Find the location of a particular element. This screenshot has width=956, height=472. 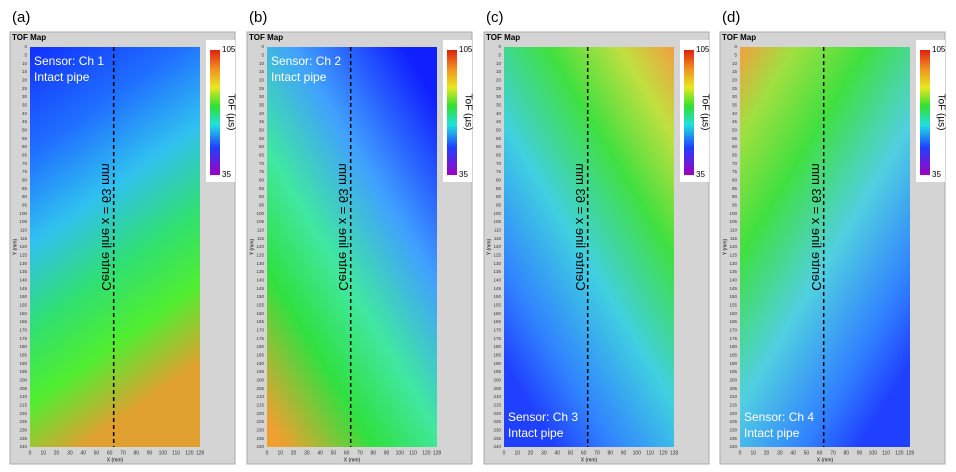

sensor-label: Sensor: Ch 4 is located at coordinates (779, 417).